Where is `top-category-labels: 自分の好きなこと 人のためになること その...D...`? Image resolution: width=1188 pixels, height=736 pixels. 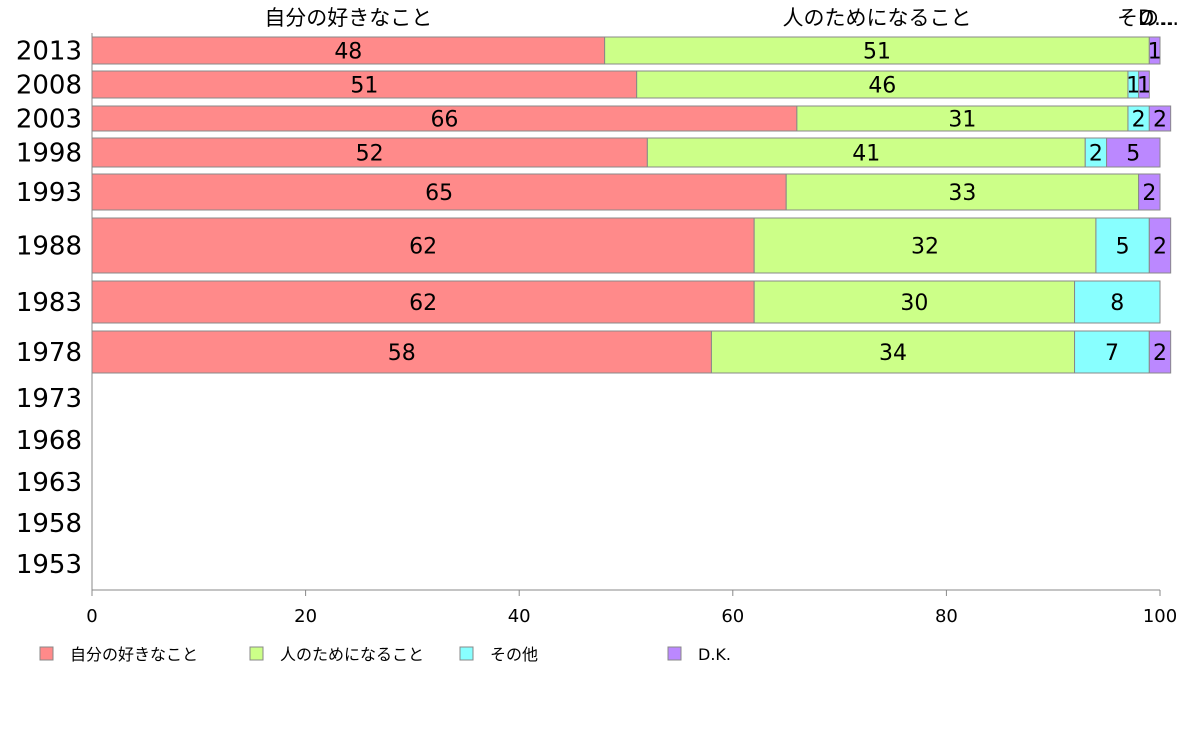 top-category-labels: 自分の好きなこと 人のためになること その...D... is located at coordinates (721, 18).